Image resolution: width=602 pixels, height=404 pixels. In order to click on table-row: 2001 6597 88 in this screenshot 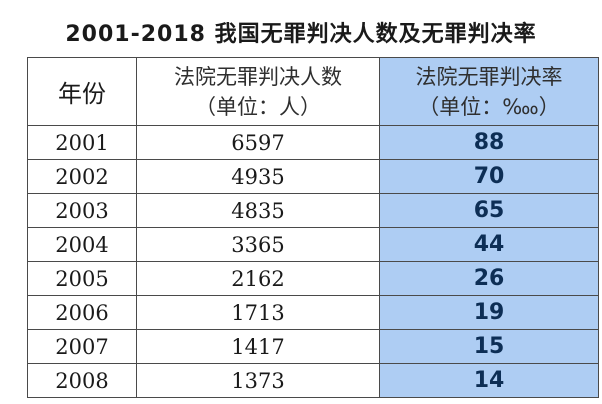, I will do `click(313, 142)`.